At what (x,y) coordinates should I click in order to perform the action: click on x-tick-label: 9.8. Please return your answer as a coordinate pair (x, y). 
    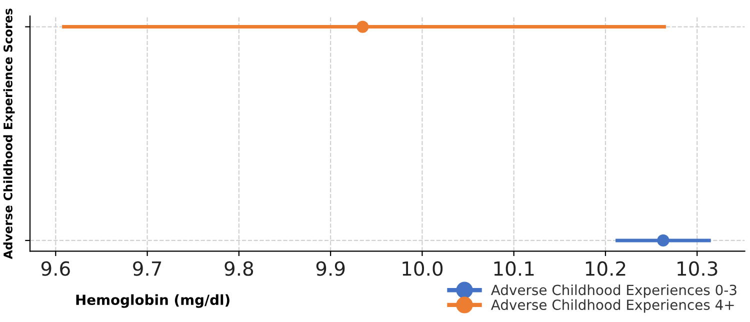
    Looking at the image, I should click on (239, 268).